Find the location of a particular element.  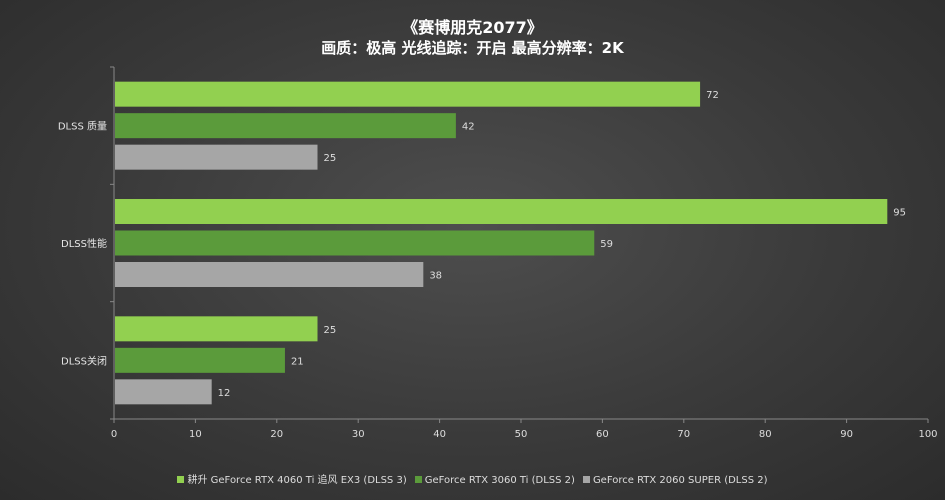

legend-item: GeForce RTX 2060 SUPER (DLSS 2) is located at coordinates (675, 480).